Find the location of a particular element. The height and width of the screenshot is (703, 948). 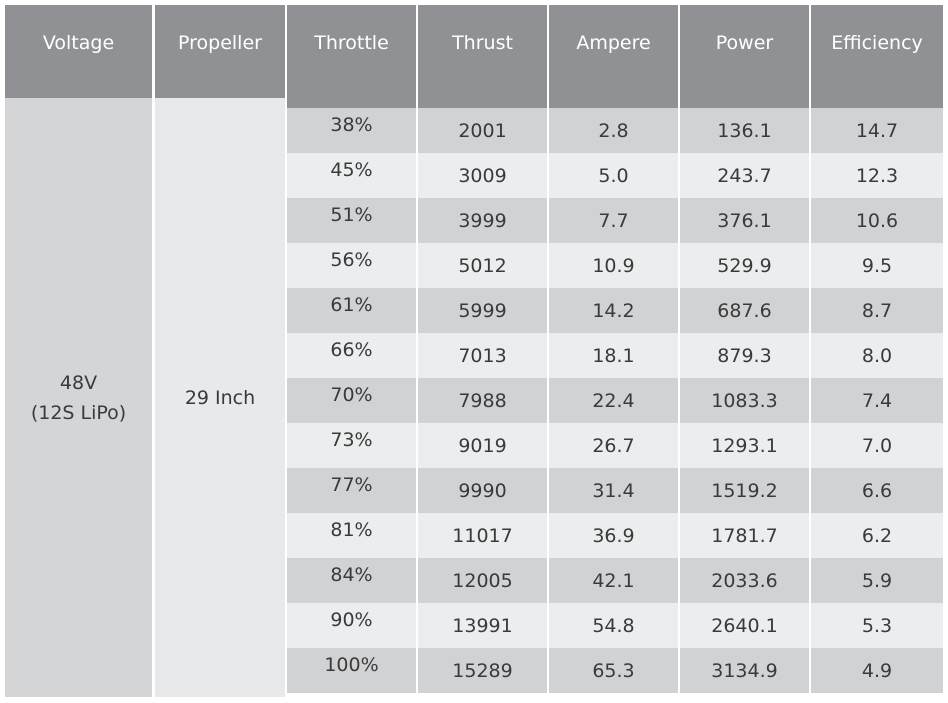

throttle-cell: 84% is located at coordinates (351, 574).